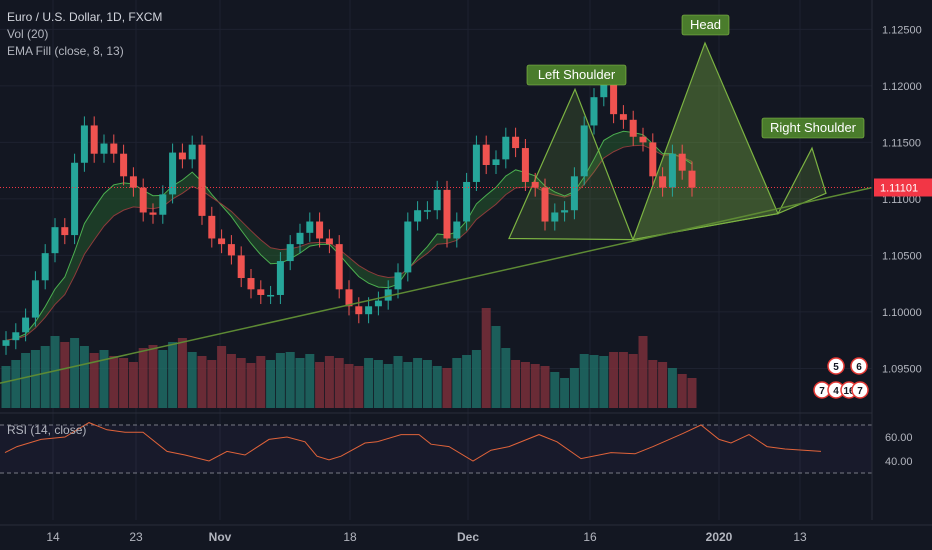 Image resolution: width=932 pixels, height=550 pixels. What do you see at coordinates (28, 34) in the screenshot?
I see `volume-legend: Vol (20)` at bounding box center [28, 34].